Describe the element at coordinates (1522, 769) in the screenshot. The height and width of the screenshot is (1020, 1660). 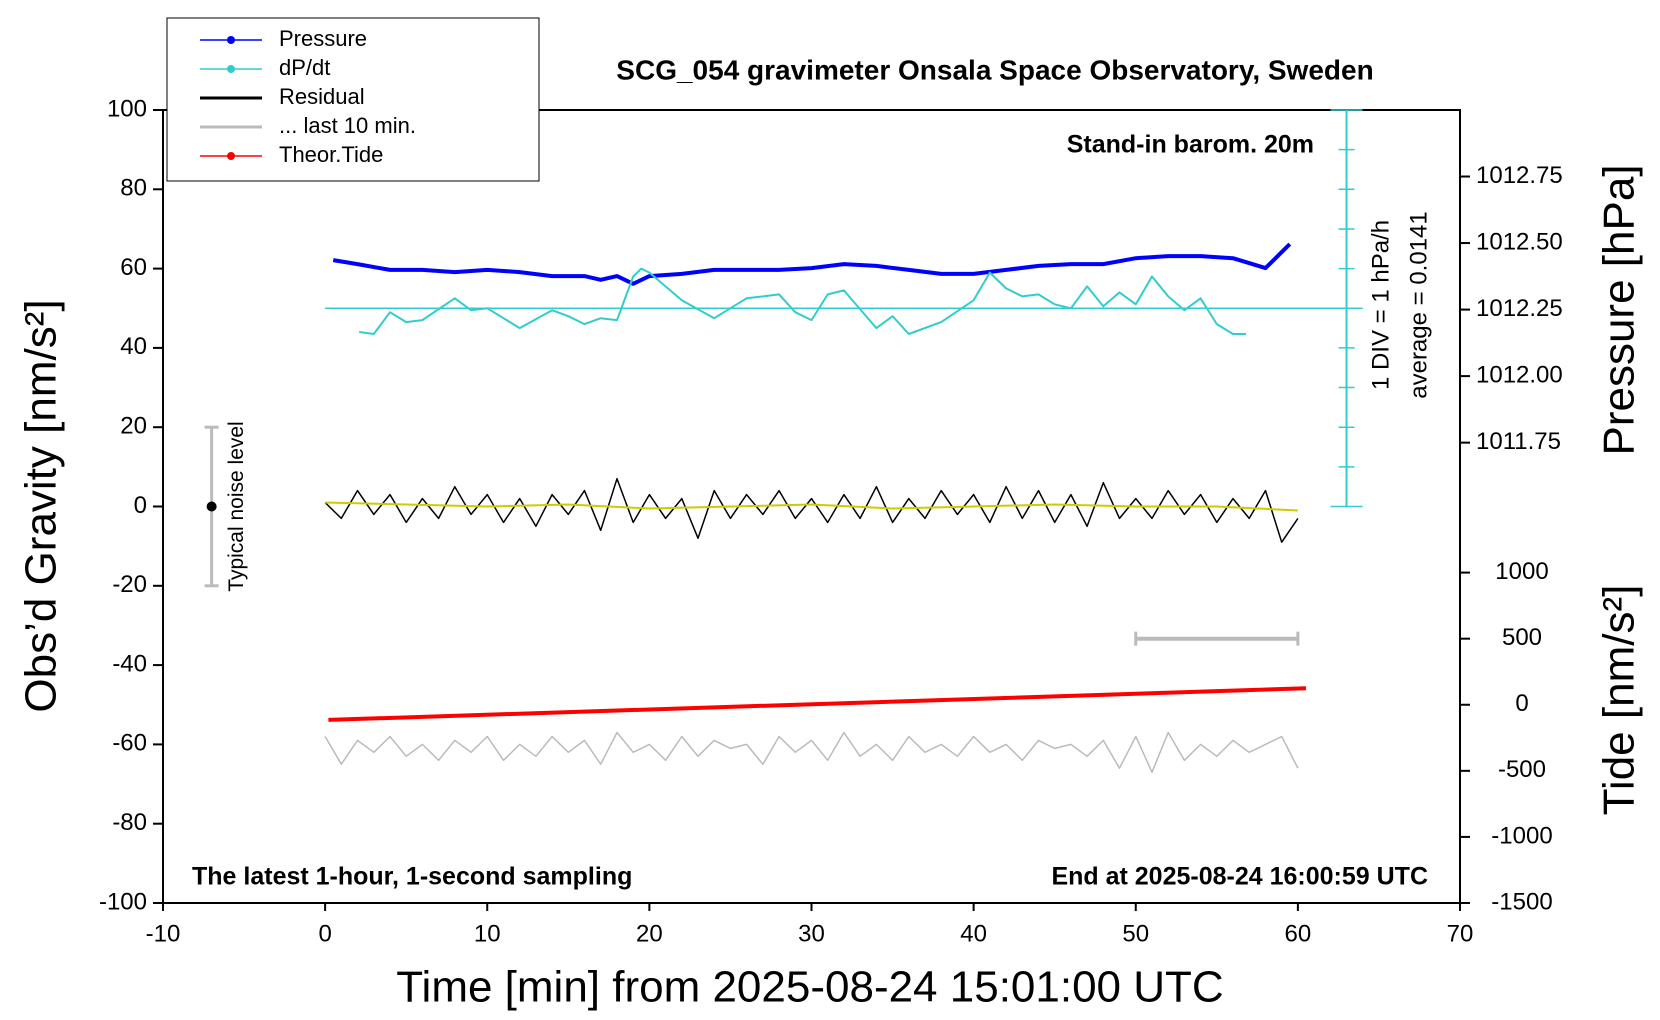
I see `y3-tick-label: -500` at that location.